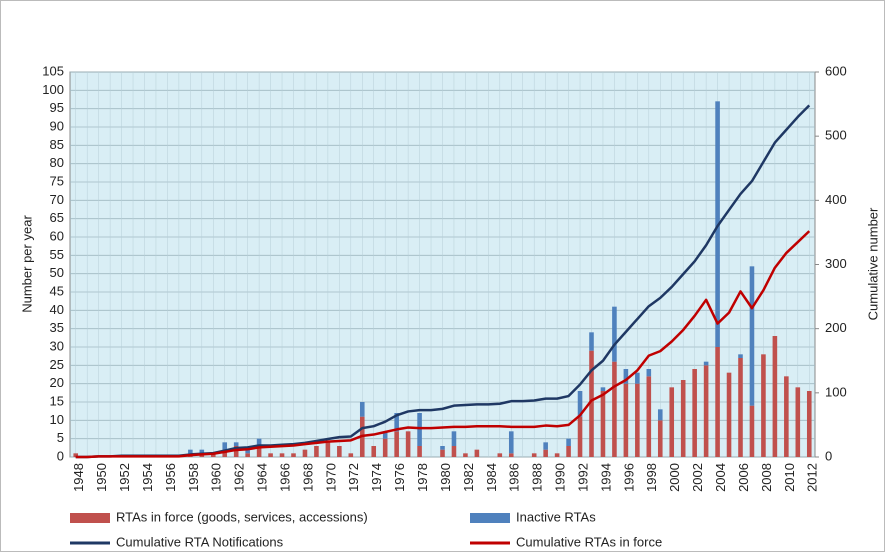 The image size is (885, 552). I want to click on y-tick-label: 35, so click(57, 327).